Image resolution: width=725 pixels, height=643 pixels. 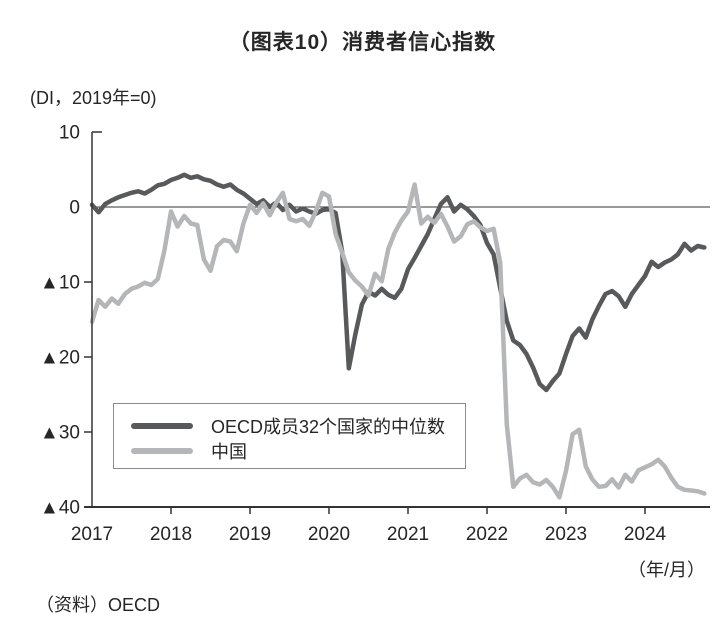 I want to click on chart-title: （图表10）消费者信心指数, so click(x=362, y=42).